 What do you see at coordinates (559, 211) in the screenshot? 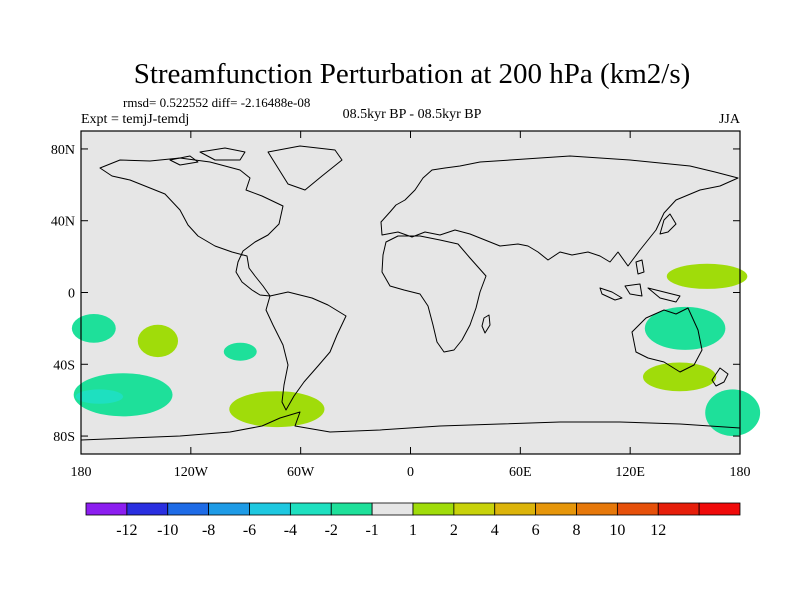
I see `coastline-eurasia` at bounding box center [559, 211].